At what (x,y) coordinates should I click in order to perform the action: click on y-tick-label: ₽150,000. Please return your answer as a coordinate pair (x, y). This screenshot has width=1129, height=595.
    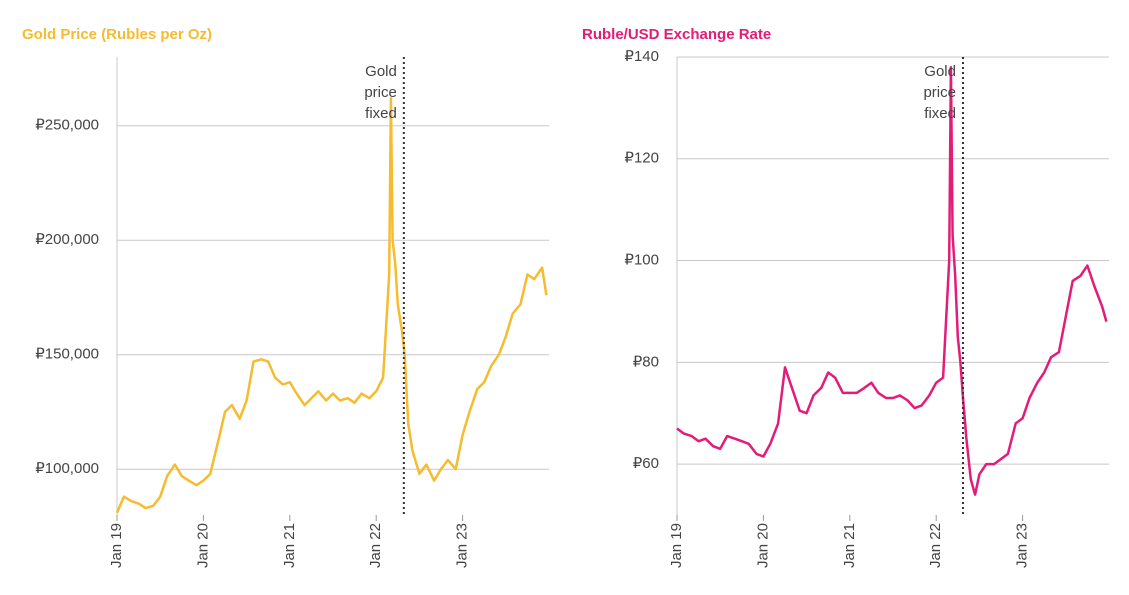
    Looking at the image, I should click on (67, 354).